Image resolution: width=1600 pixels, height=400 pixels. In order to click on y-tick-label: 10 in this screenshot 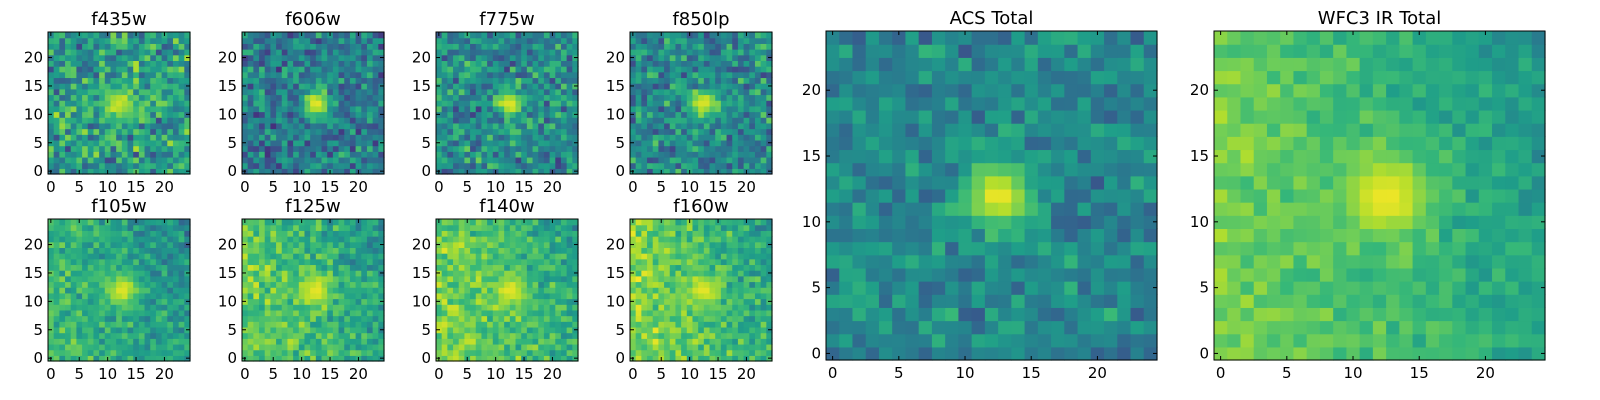, I will do `click(227, 301)`.